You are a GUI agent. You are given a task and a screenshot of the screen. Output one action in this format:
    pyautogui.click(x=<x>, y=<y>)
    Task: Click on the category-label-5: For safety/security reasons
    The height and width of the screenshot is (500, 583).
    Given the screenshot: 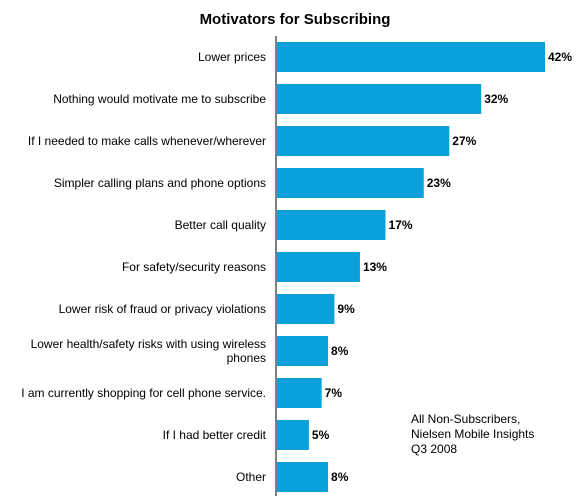 What is the action you would take?
    pyautogui.click(x=194, y=267)
    